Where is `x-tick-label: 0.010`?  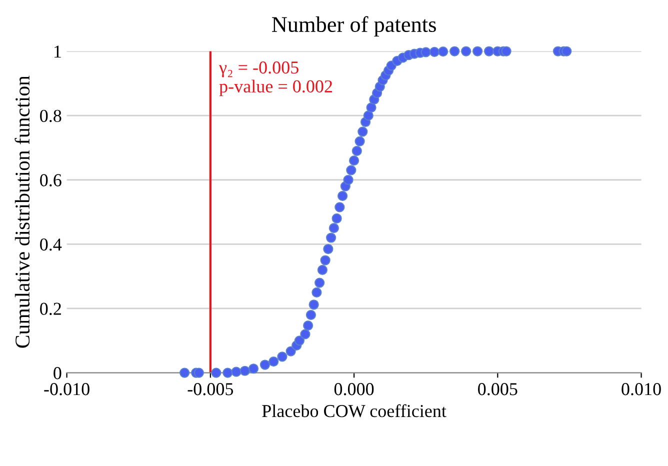 x-tick-label: 0.010 is located at coordinates (641, 389).